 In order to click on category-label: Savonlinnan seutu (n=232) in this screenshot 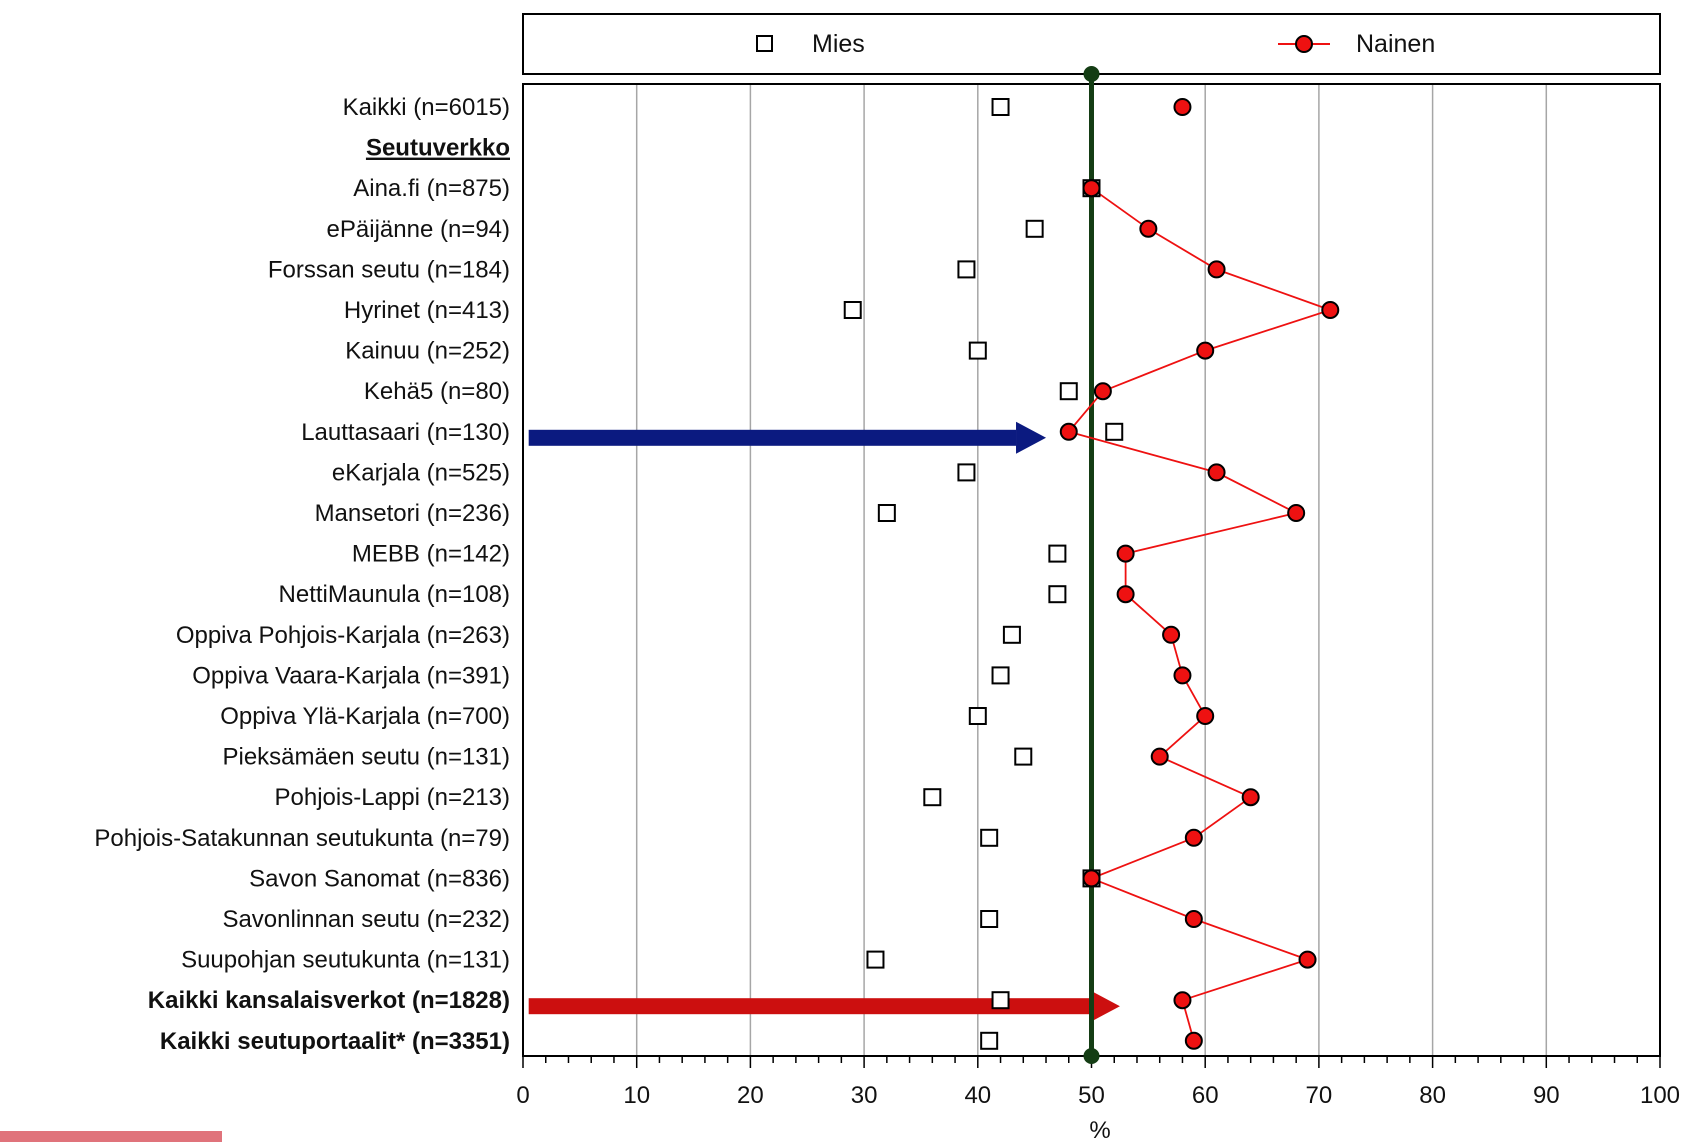, I will do `click(366, 919)`.